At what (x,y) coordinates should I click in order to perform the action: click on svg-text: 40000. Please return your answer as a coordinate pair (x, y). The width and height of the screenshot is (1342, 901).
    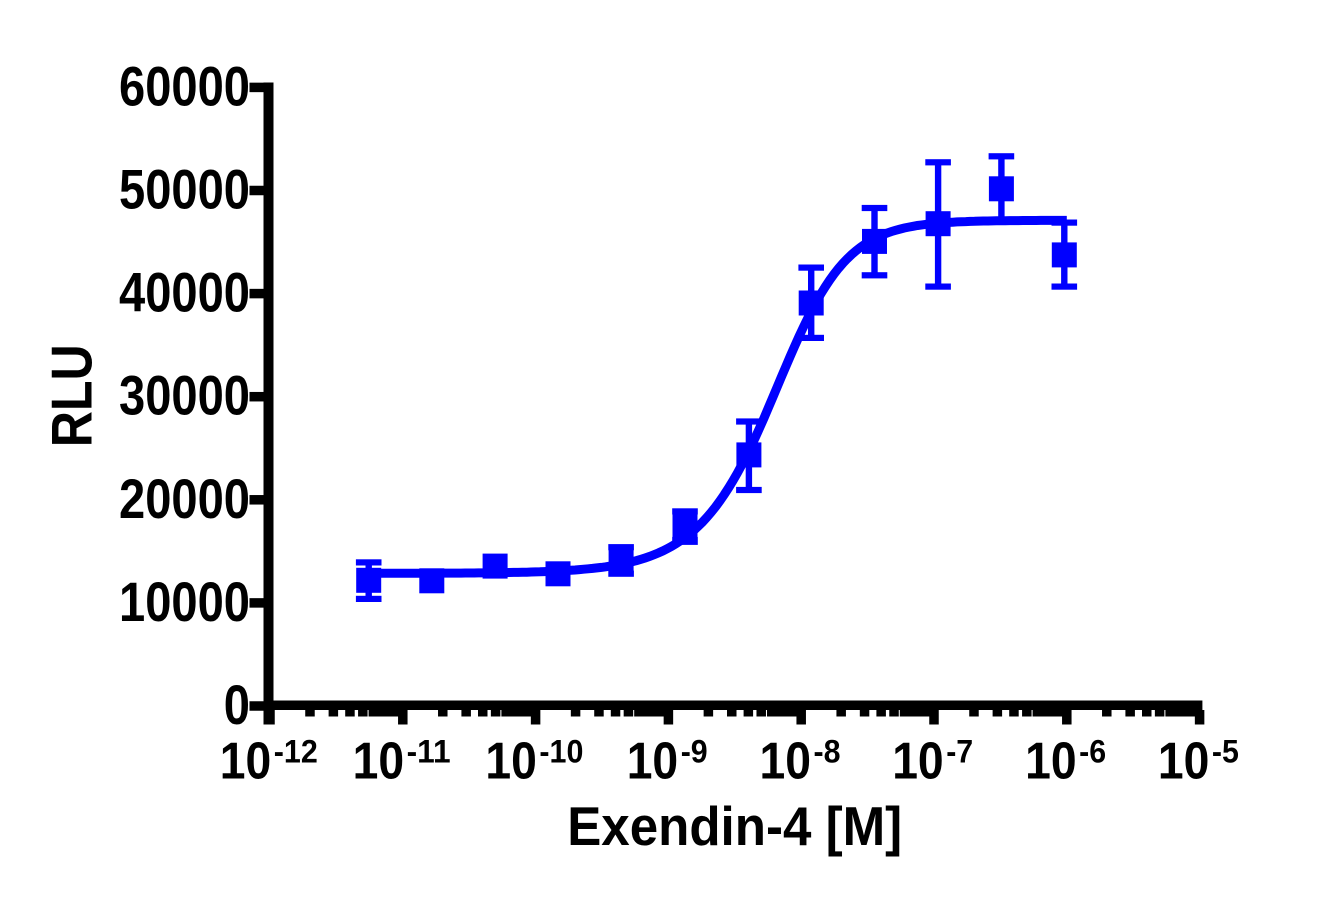
    Looking at the image, I should click on (184, 293).